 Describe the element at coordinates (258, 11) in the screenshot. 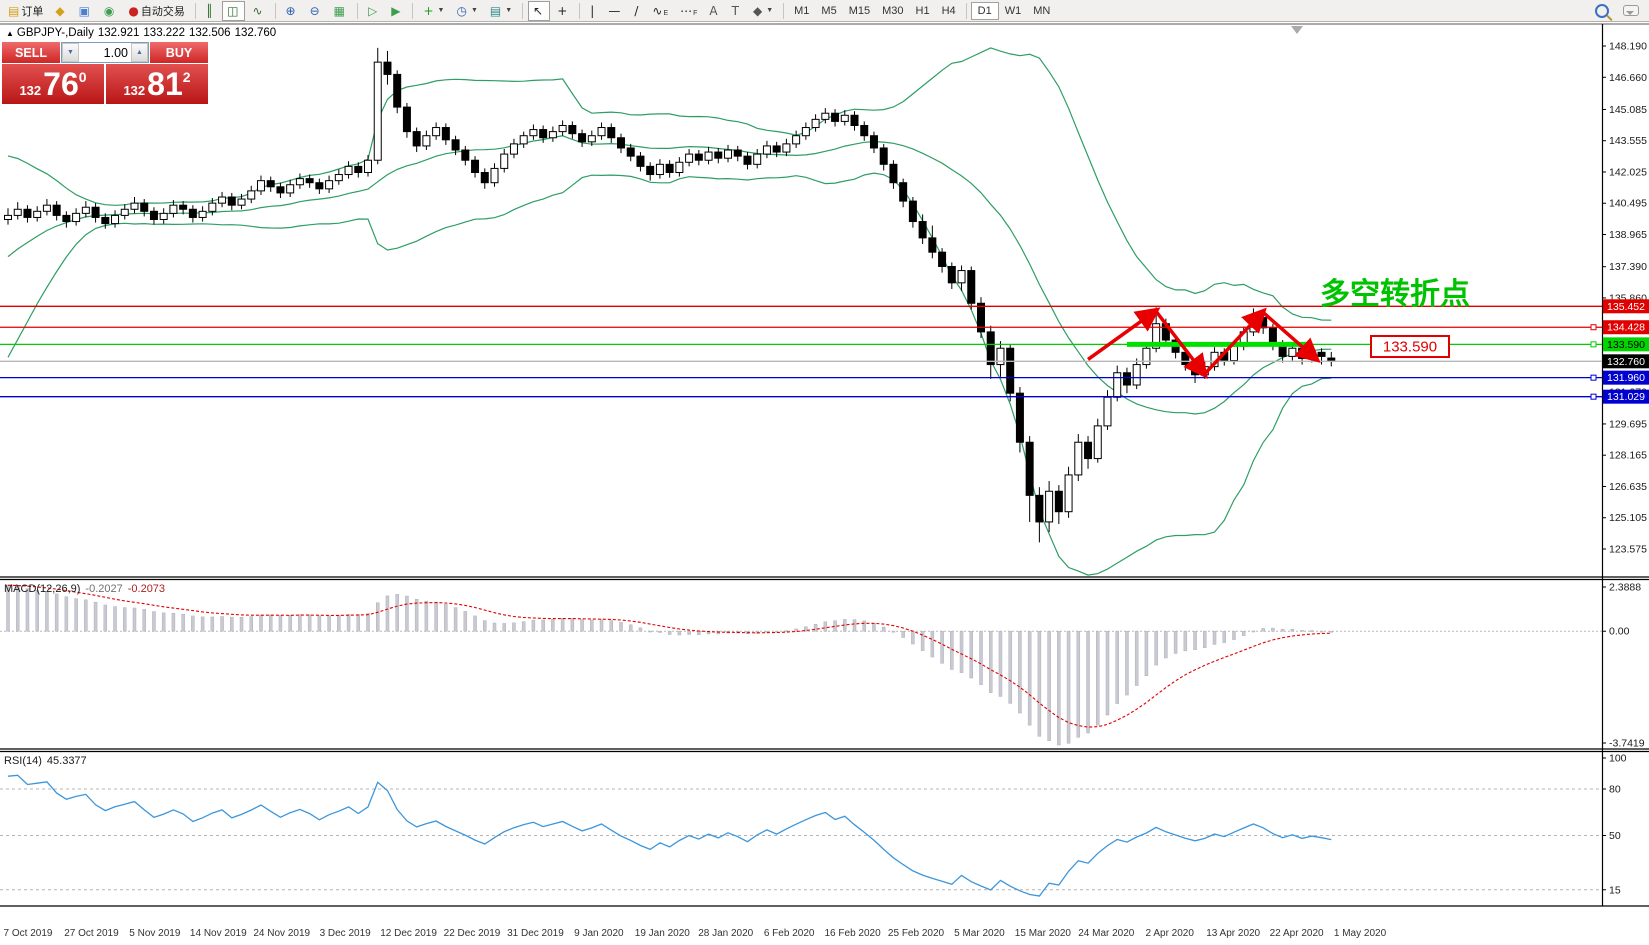

I see `line-chart-button: ∿` at that location.